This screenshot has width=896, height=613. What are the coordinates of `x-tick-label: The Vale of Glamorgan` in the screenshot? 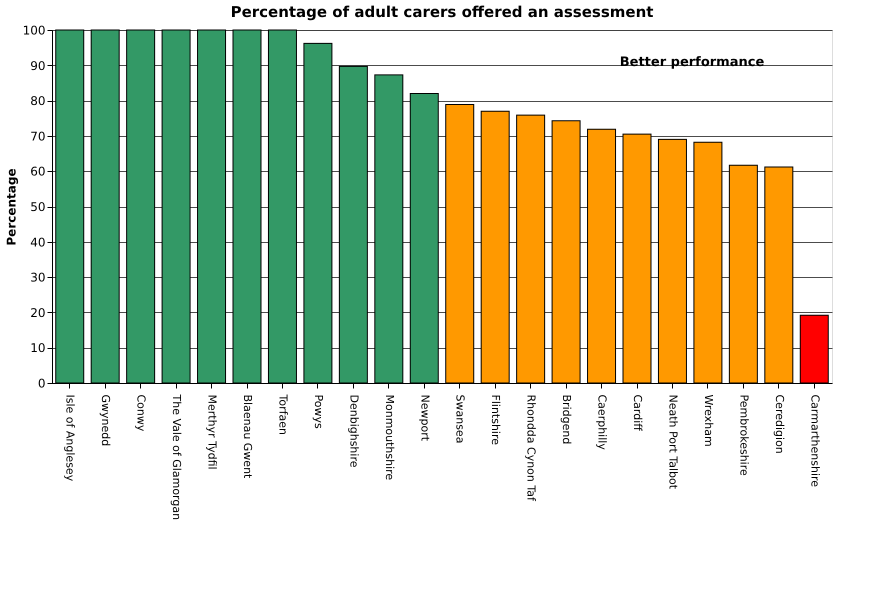 It's located at (177, 457).